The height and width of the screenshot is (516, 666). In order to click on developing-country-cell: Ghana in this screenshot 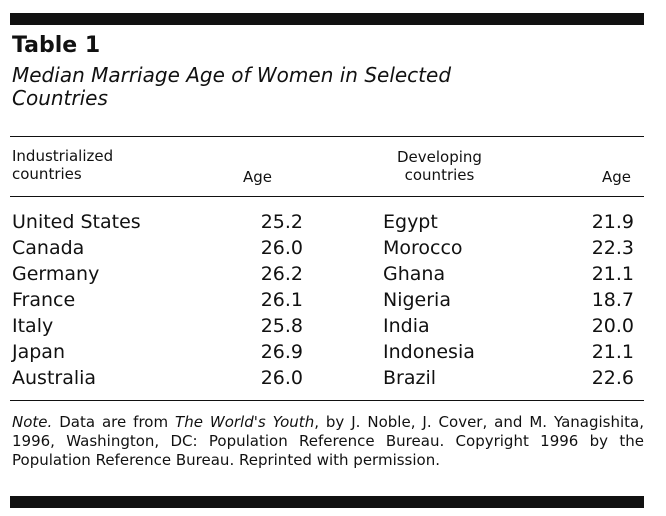, I will do `click(414, 274)`.